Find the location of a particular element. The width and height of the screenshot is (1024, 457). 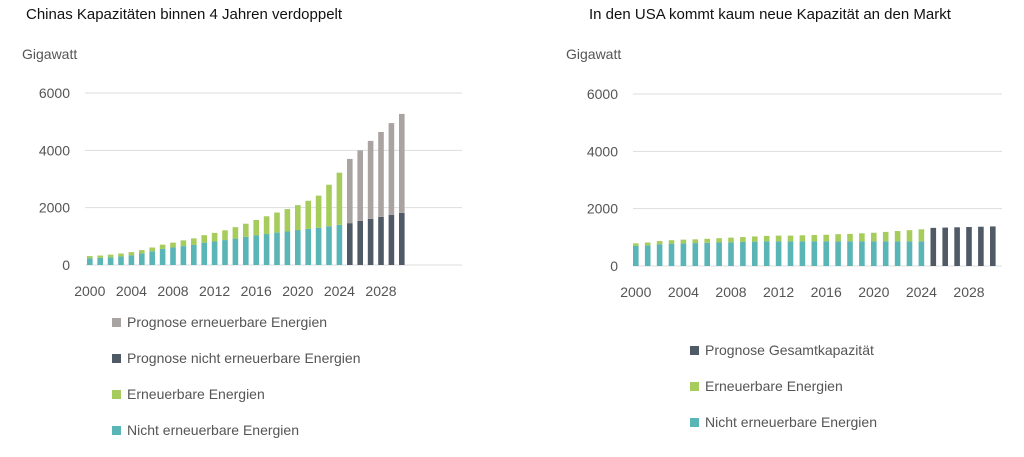

bar-renewable-2016 is located at coordinates (826, 238).